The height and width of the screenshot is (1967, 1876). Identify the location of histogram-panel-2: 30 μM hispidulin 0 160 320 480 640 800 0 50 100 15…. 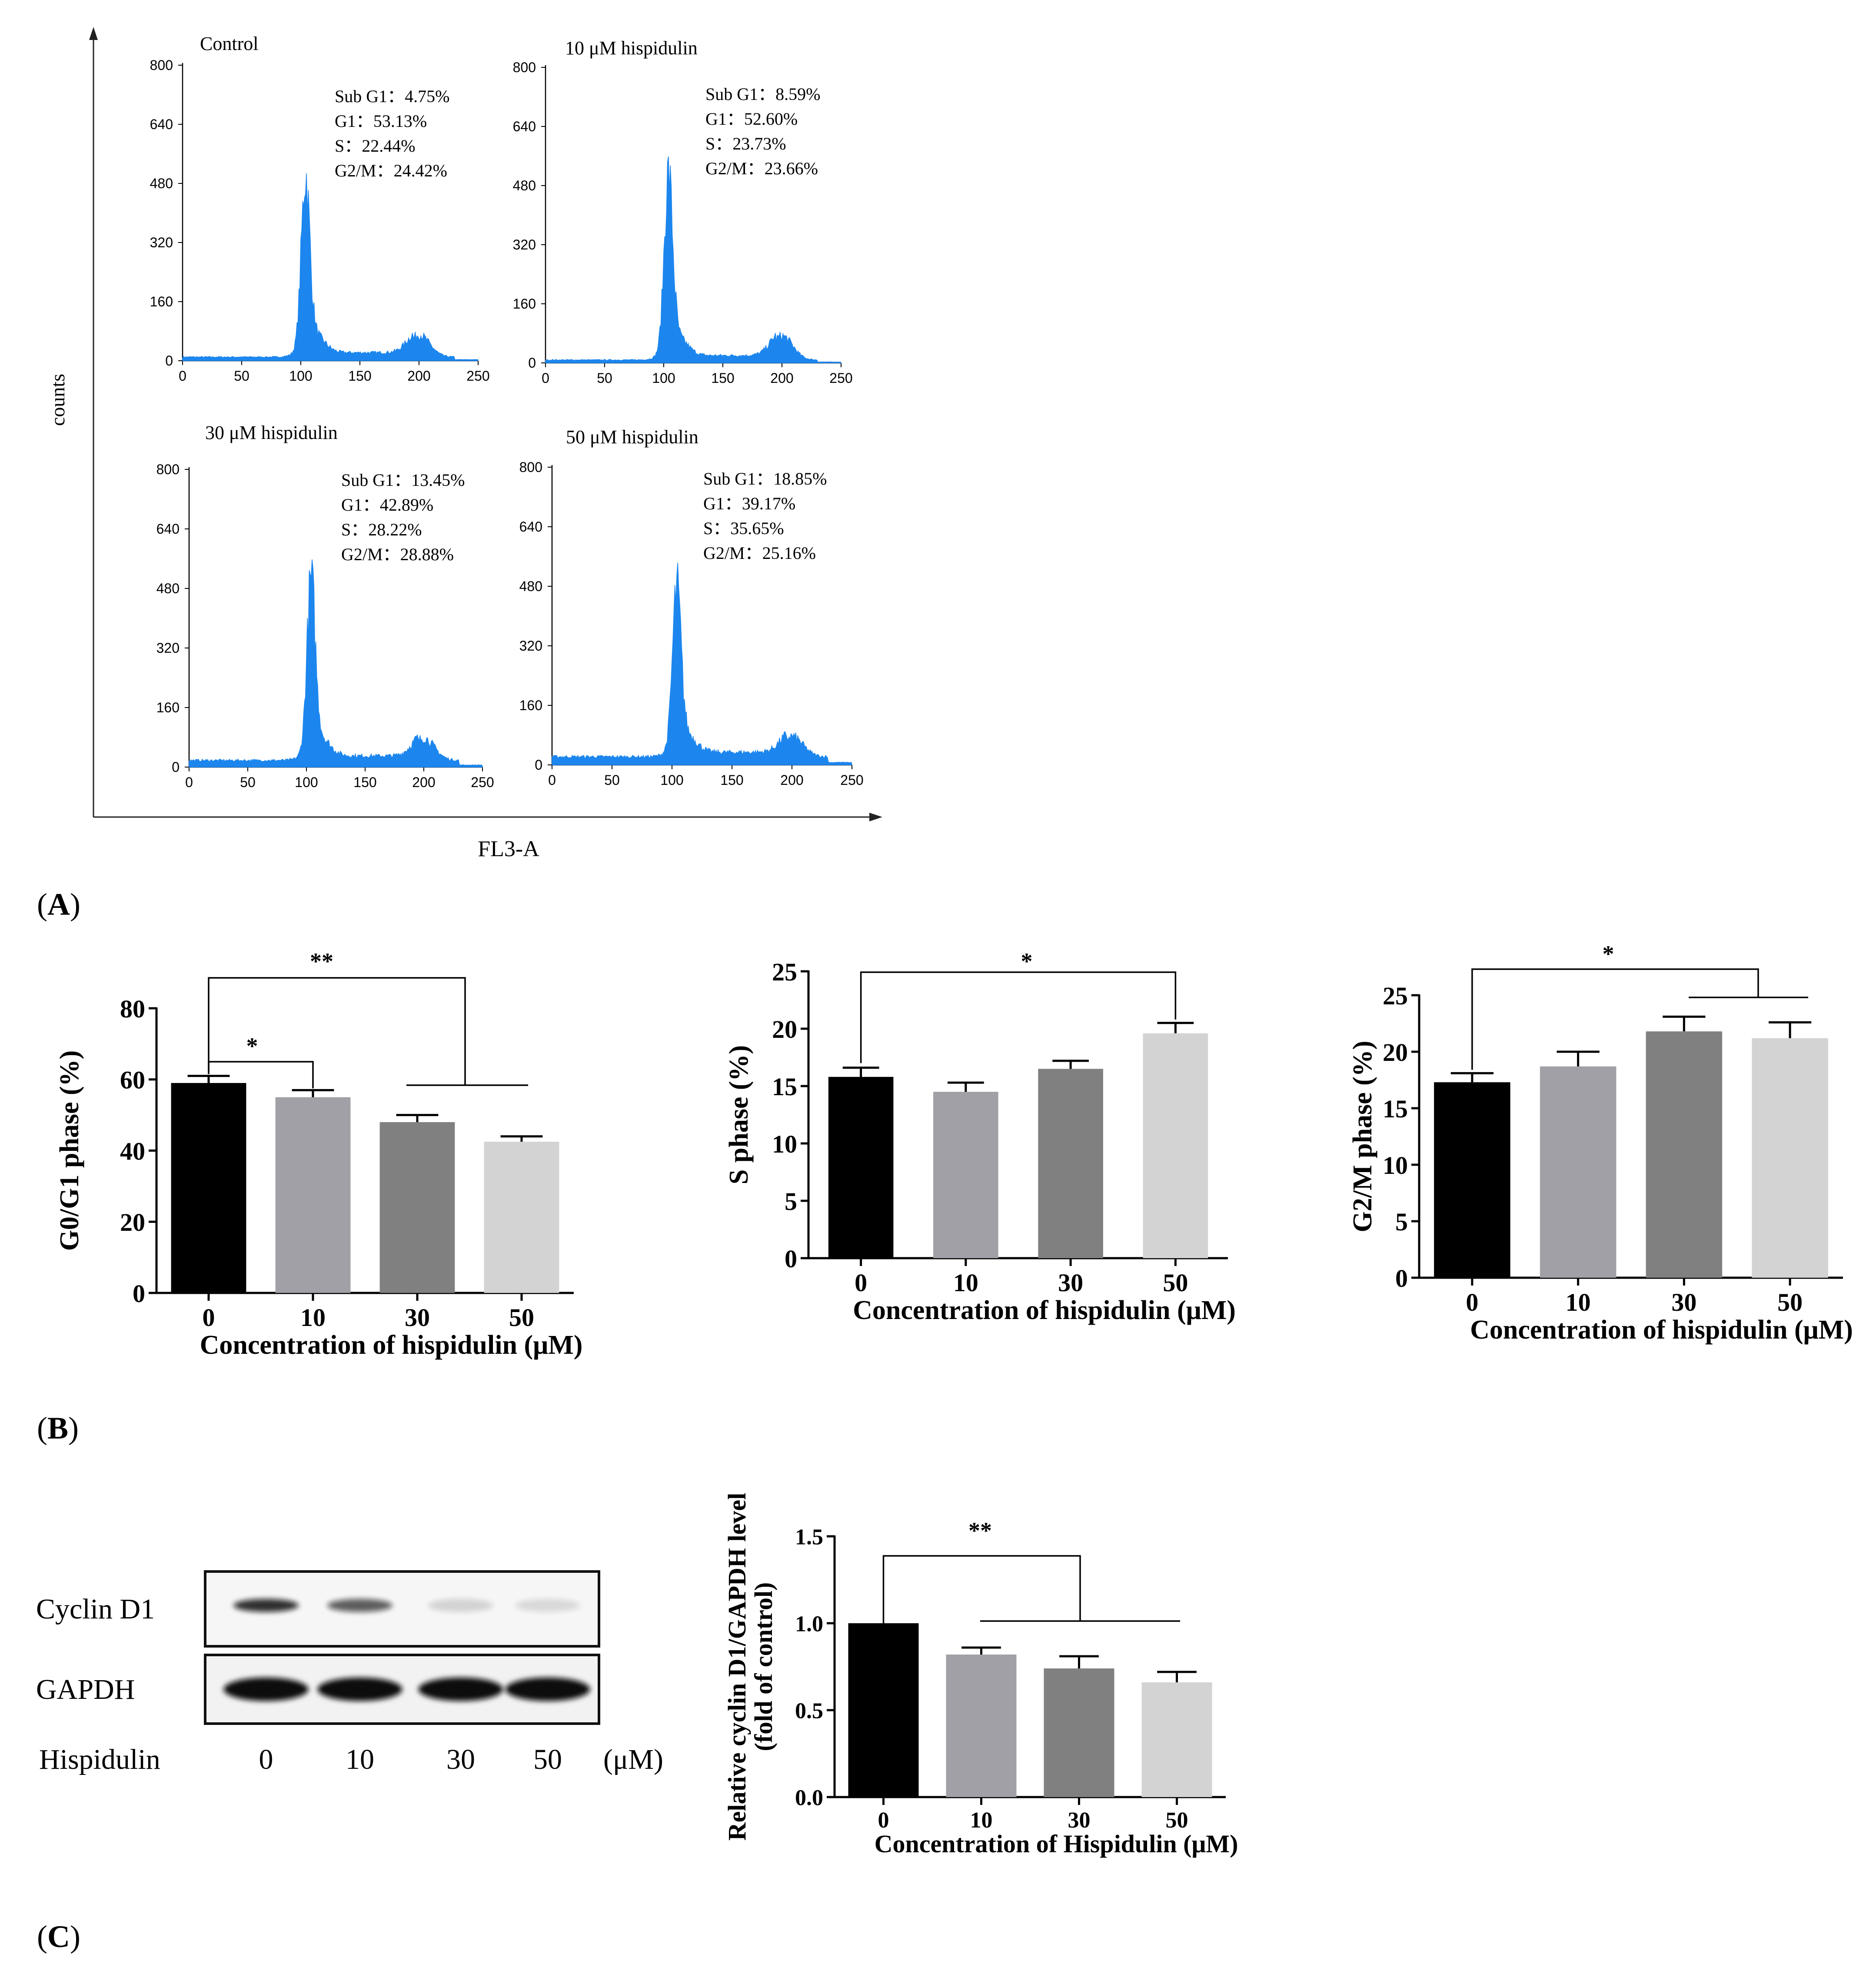
(325, 606).